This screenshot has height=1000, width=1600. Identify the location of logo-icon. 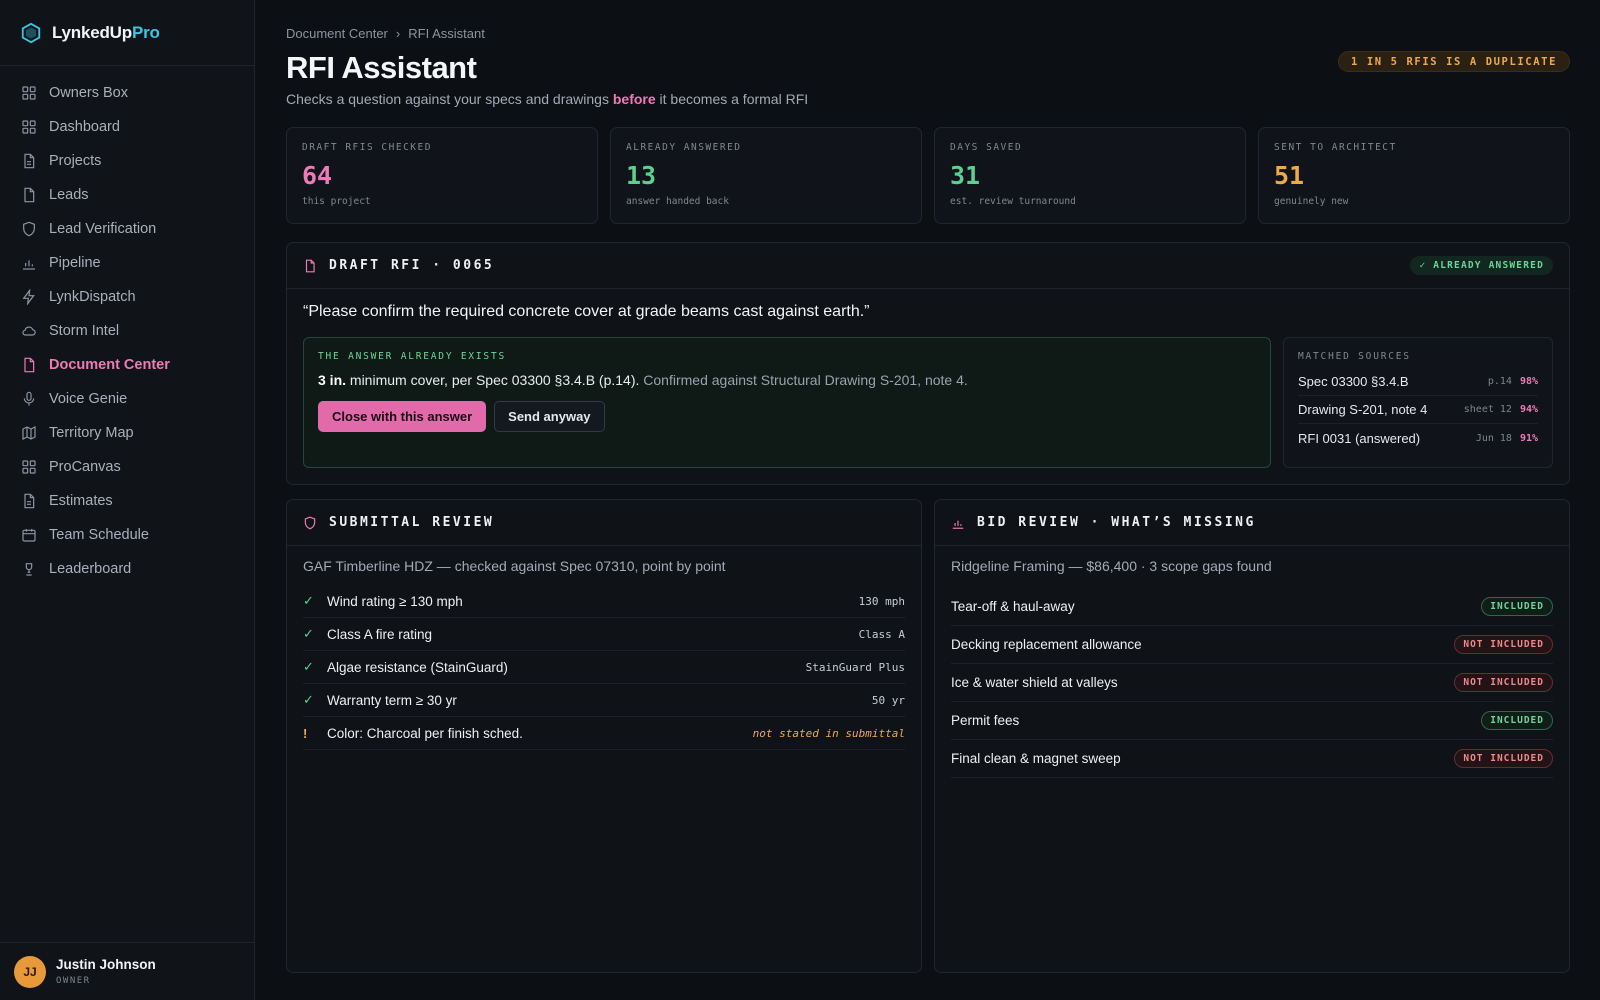
(31, 32).